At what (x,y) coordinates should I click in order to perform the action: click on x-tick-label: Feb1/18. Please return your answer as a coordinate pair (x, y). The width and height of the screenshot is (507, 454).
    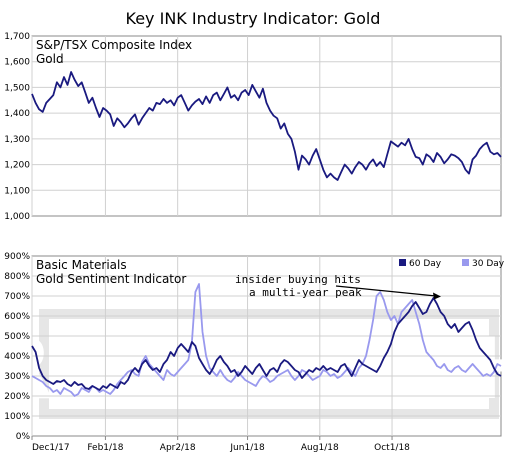
    Looking at the image, I should click on (105, 448).